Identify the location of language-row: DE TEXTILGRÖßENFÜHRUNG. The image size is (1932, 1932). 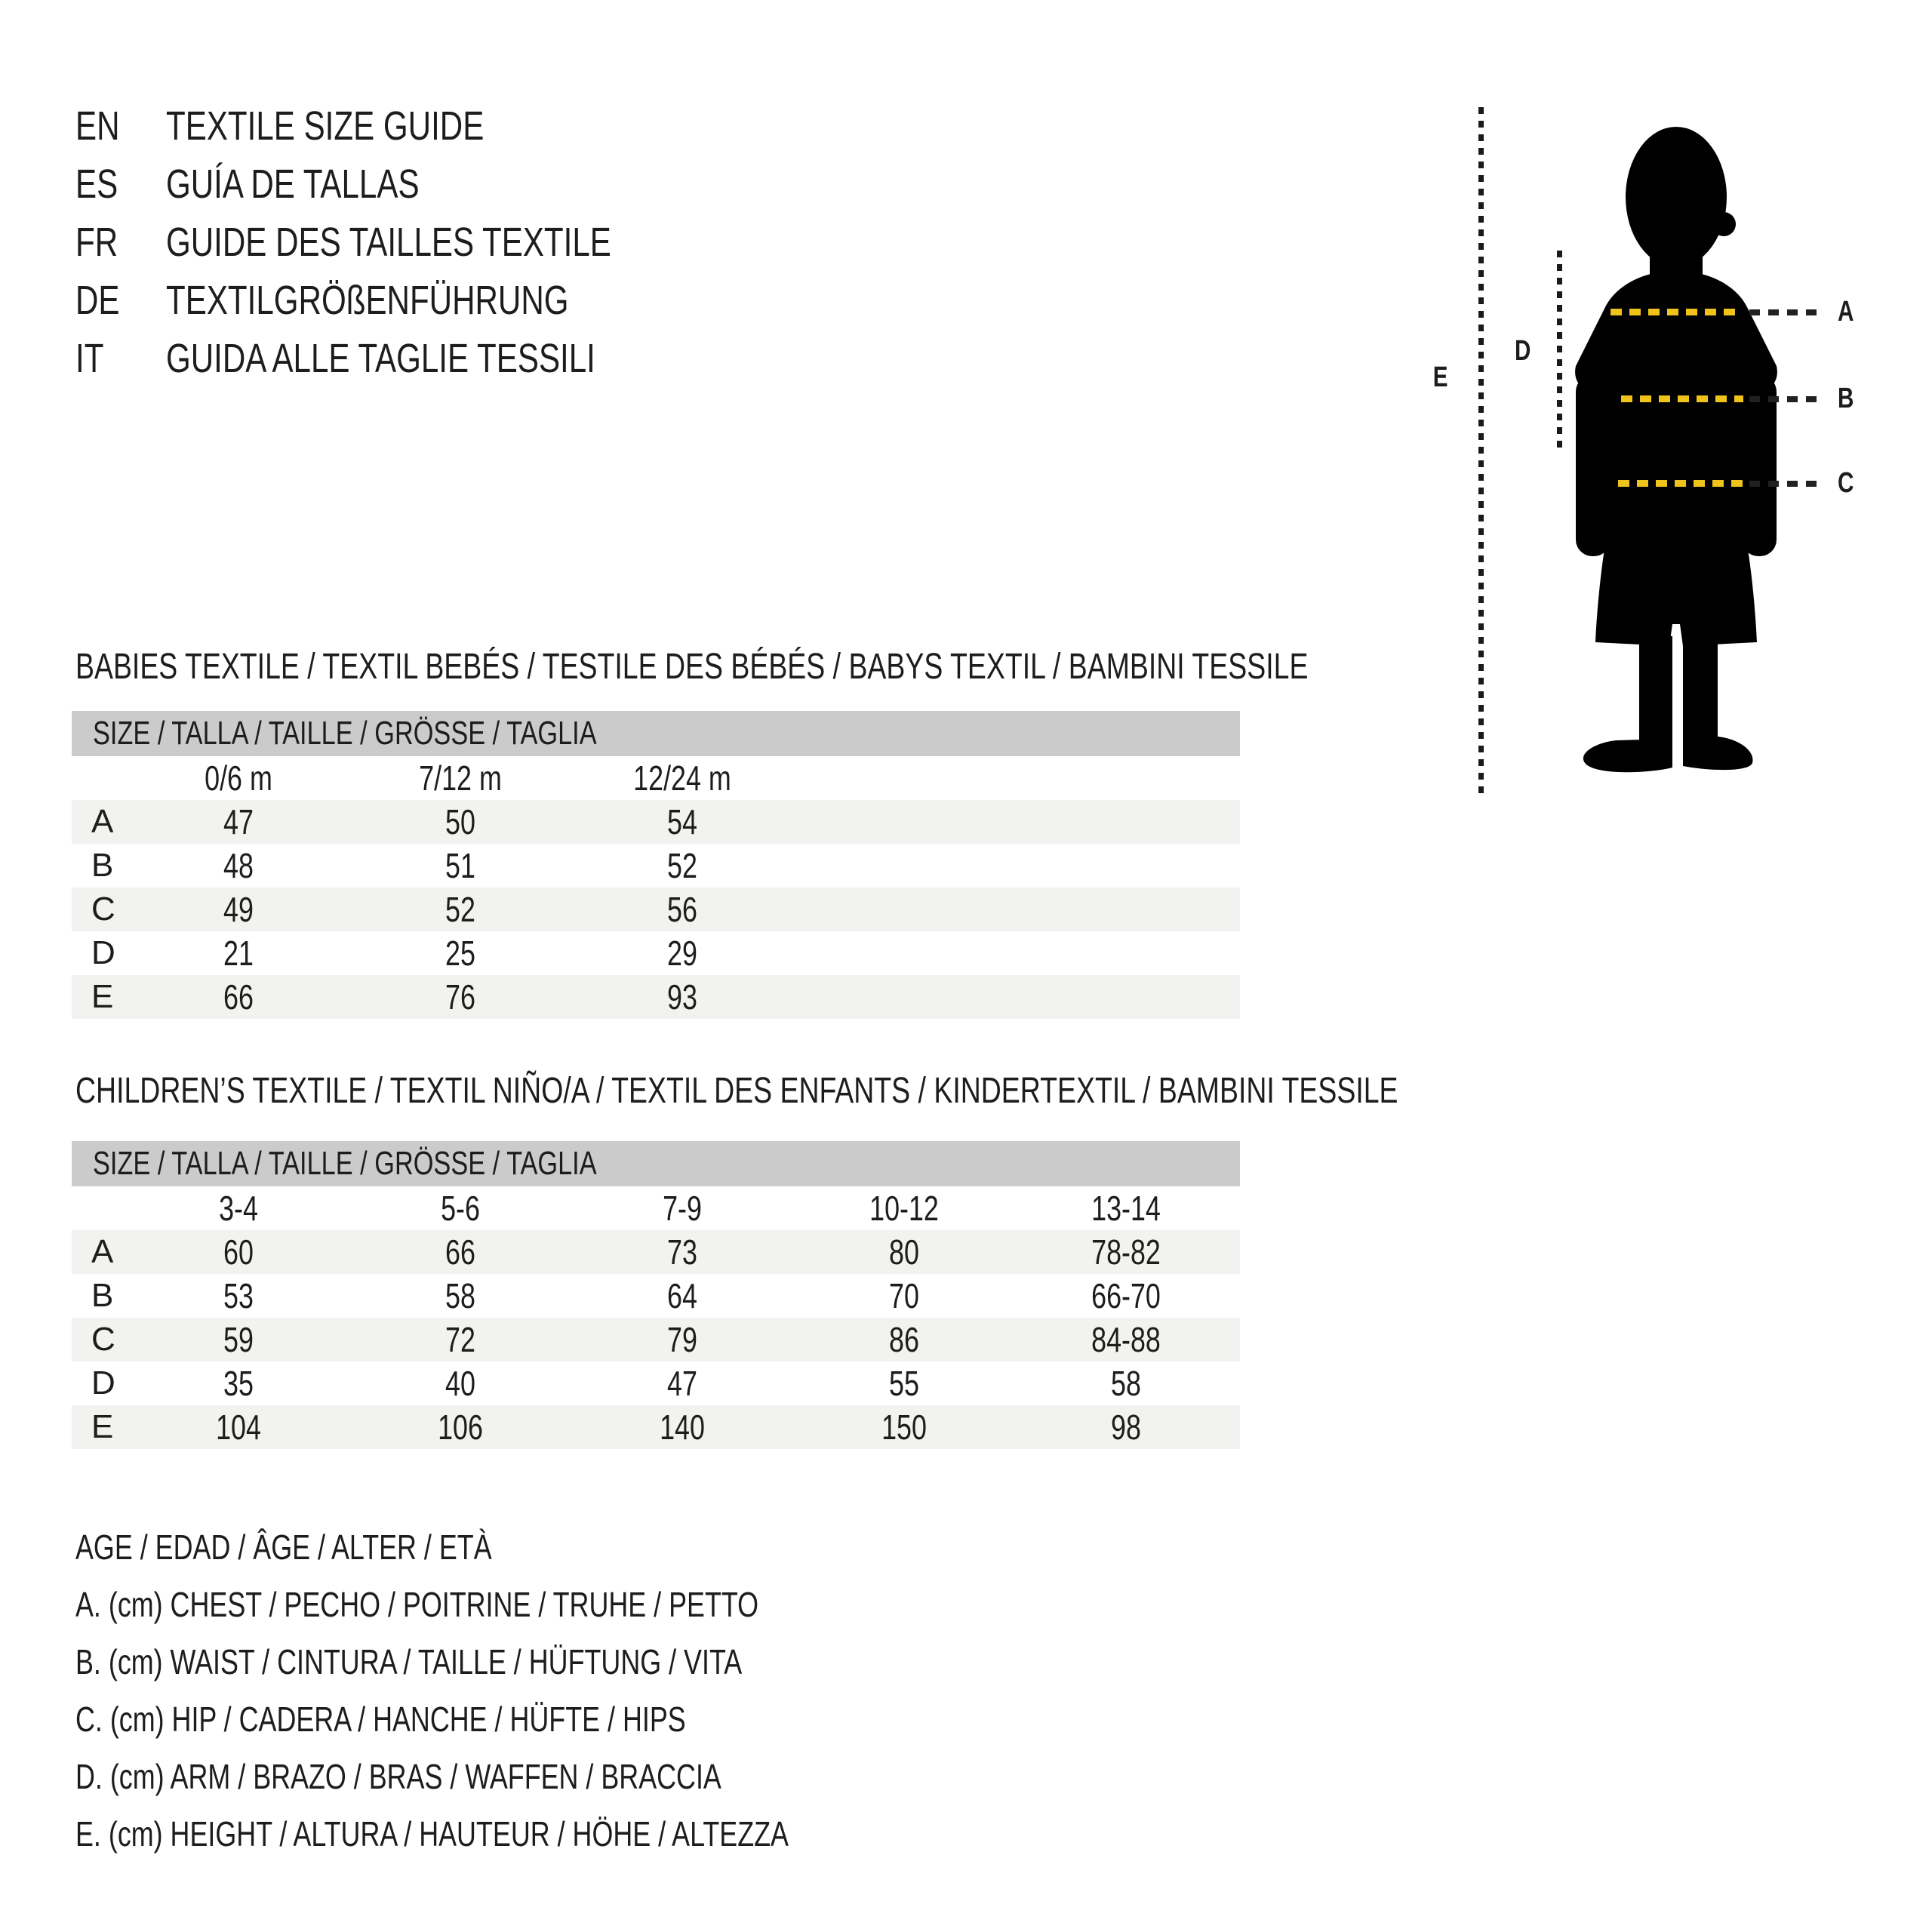
(406, 301).